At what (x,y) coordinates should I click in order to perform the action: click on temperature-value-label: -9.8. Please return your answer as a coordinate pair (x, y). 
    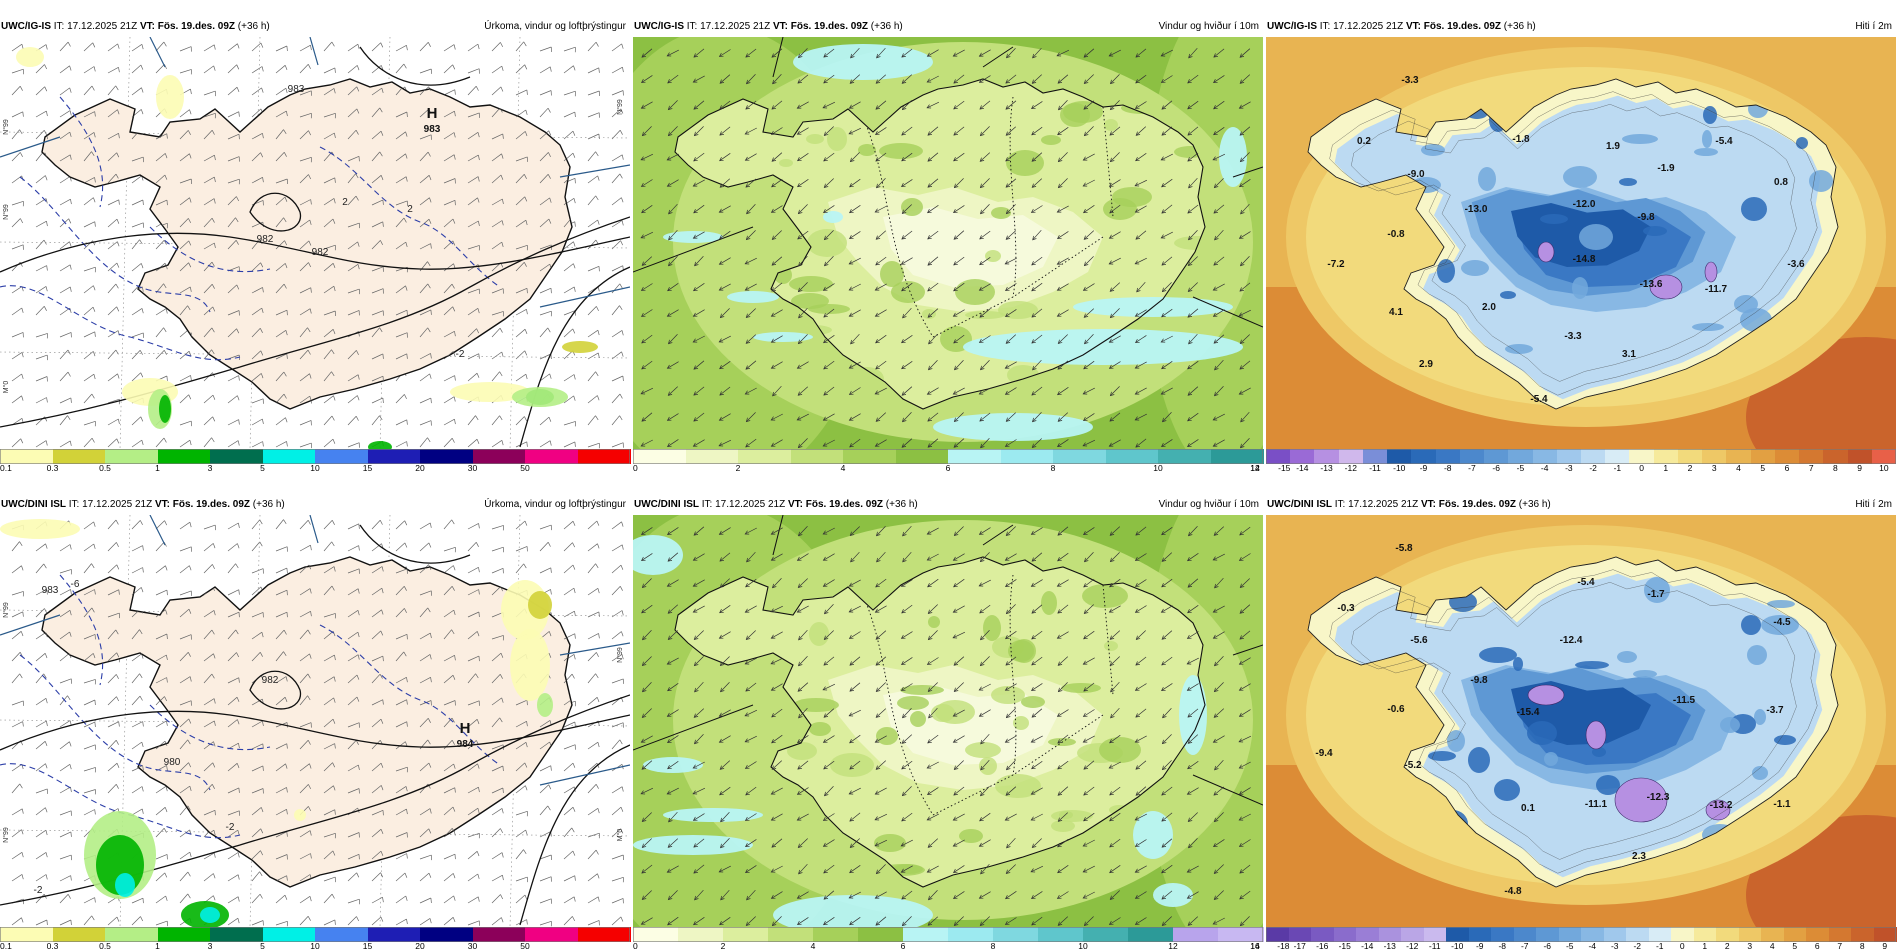
    Looking at the image, I should click on (1646, 217).